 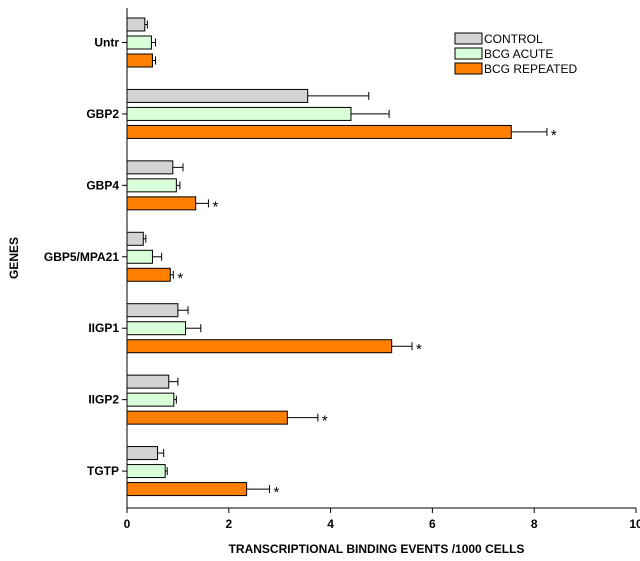 I want to click on legend-swatch-bcg-acute, so click(x=468, y=53).